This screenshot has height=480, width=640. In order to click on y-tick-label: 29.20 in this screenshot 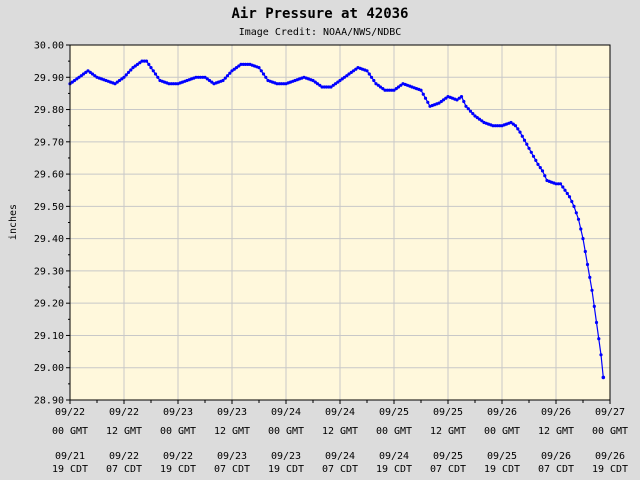, I will do `click(49, 304)`.